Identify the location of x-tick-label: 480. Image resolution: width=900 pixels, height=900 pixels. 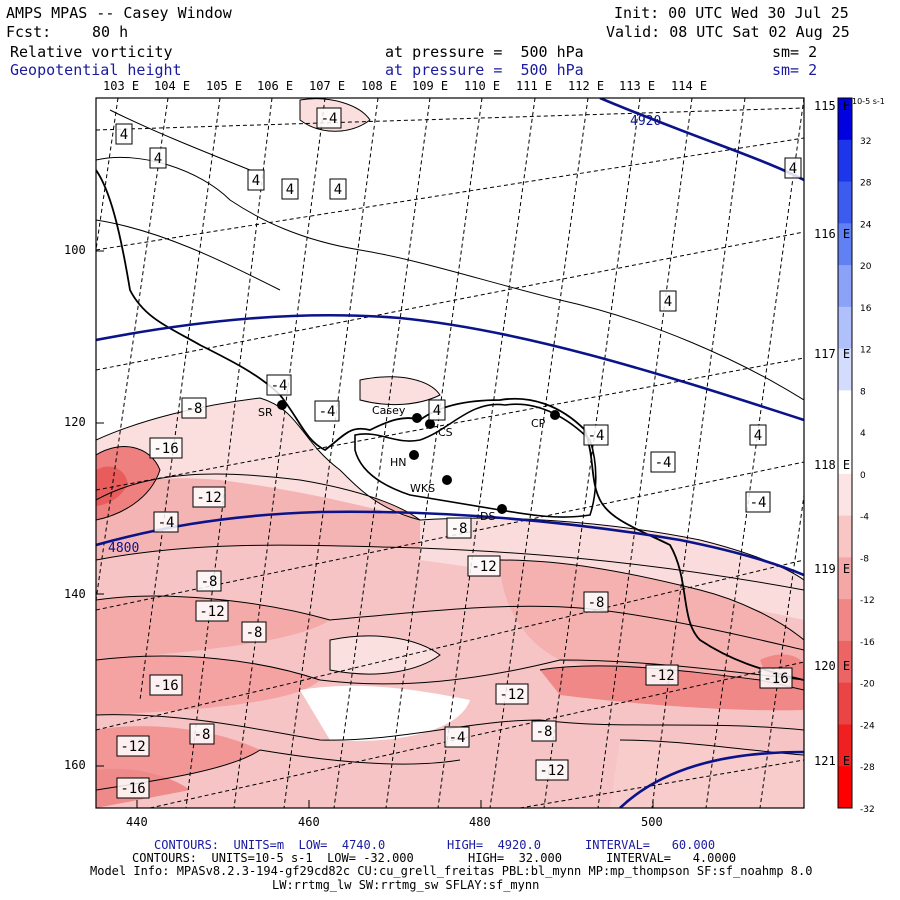
(480, 822).